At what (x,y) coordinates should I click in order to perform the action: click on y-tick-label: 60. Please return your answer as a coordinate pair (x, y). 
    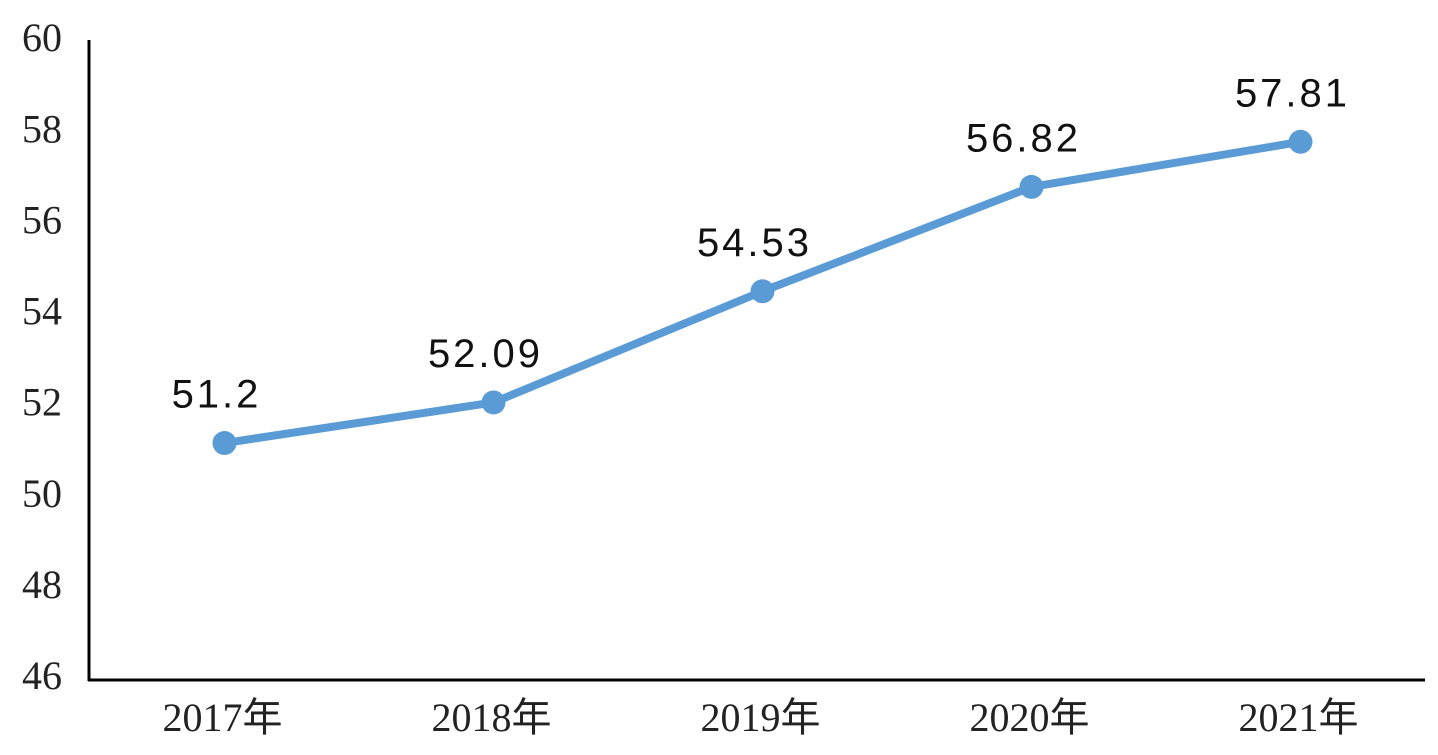
    Looking at the image, I should click on (42, 37).